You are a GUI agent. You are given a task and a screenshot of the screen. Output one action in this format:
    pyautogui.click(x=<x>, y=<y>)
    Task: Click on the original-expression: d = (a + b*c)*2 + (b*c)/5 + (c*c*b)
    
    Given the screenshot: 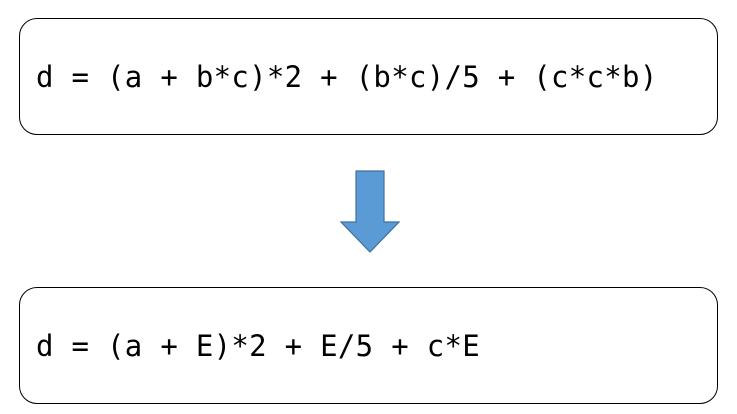 What is the action you would take?
    pyautogui.click(x=347, y=76)
    